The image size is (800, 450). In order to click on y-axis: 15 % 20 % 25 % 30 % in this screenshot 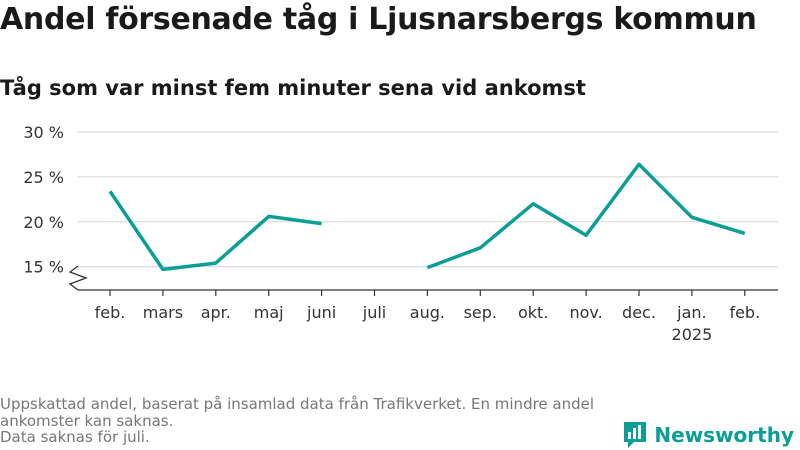, I will do `click(55, 207)`.